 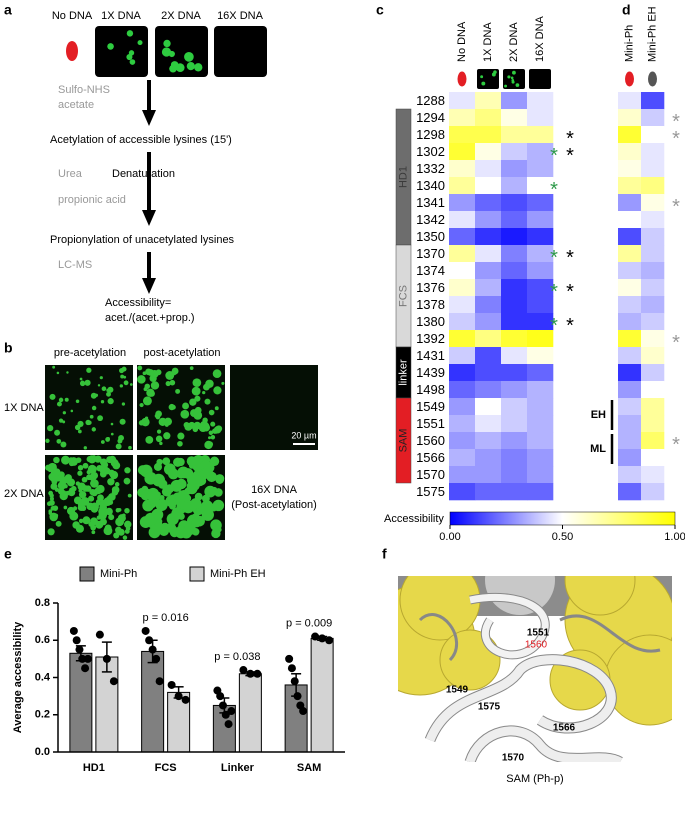 What do you see at coordinates (430, 355) in the screenshot?
I see `residue-label: 1431` at bounding box center [430, 355].